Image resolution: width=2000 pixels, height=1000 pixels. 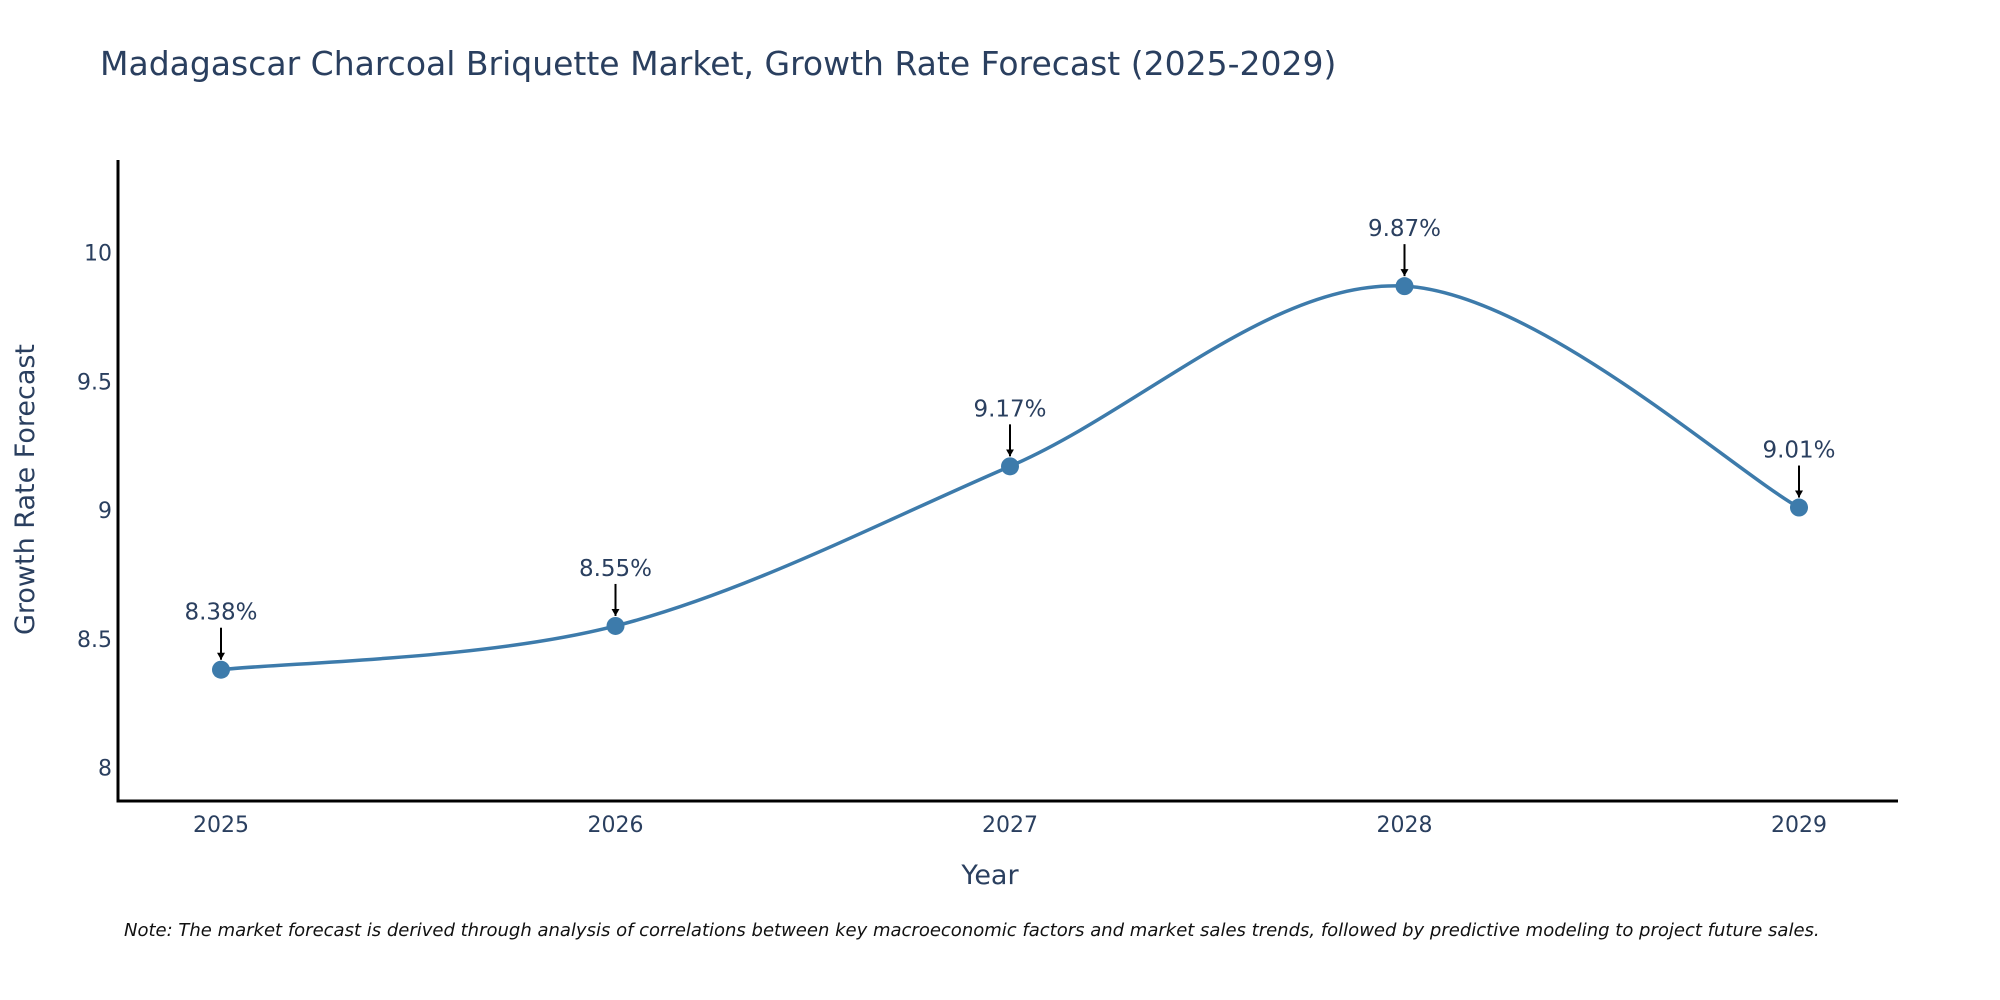 What do you see at coordinates (221, 825) in the screenshot?
I see `x-tick-label: 2025` at bounding box center [221, 825].